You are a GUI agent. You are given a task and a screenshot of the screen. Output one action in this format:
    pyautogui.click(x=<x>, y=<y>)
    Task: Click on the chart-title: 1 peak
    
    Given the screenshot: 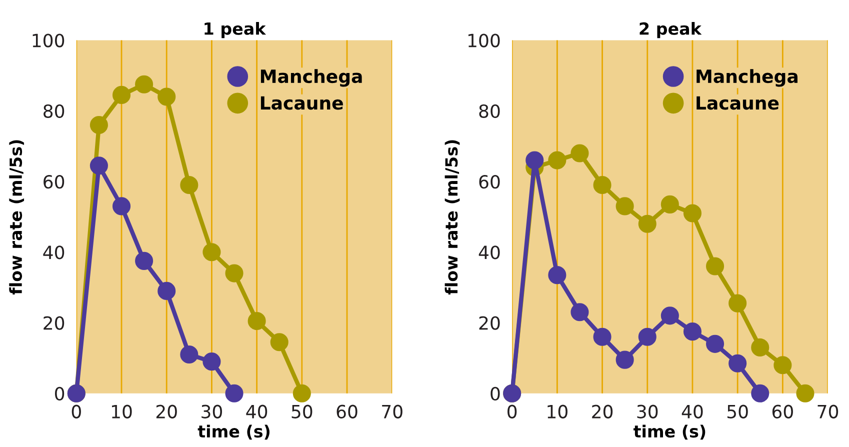 What is the action you would take?
    pyautogui.click(x=235, y=30)
    